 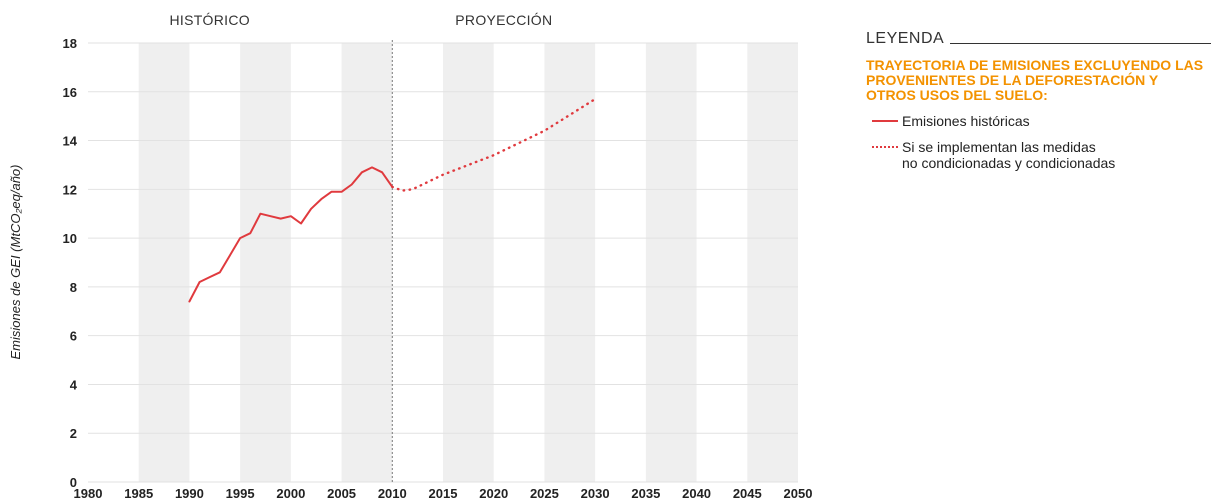 I want to click on x-tick-label: 2035, so click(x=645, y=493).